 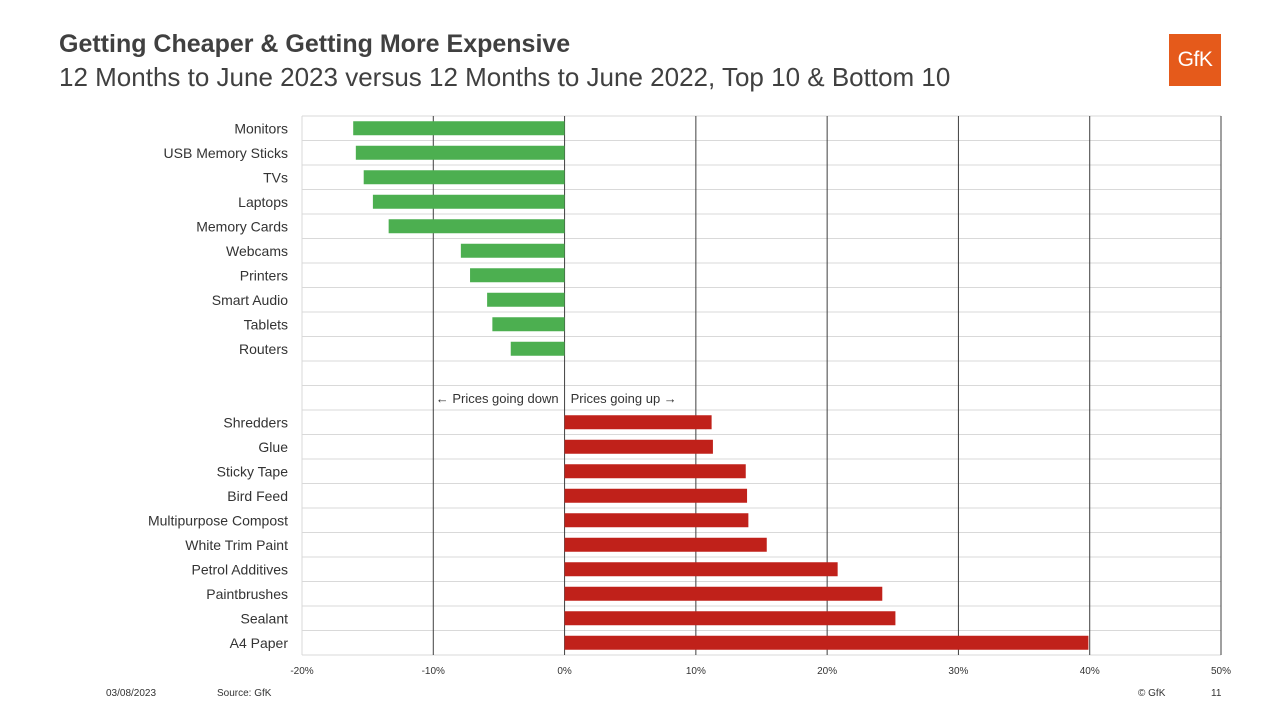 I want to click on category-label: Tablets, so click(x=266, y=324).